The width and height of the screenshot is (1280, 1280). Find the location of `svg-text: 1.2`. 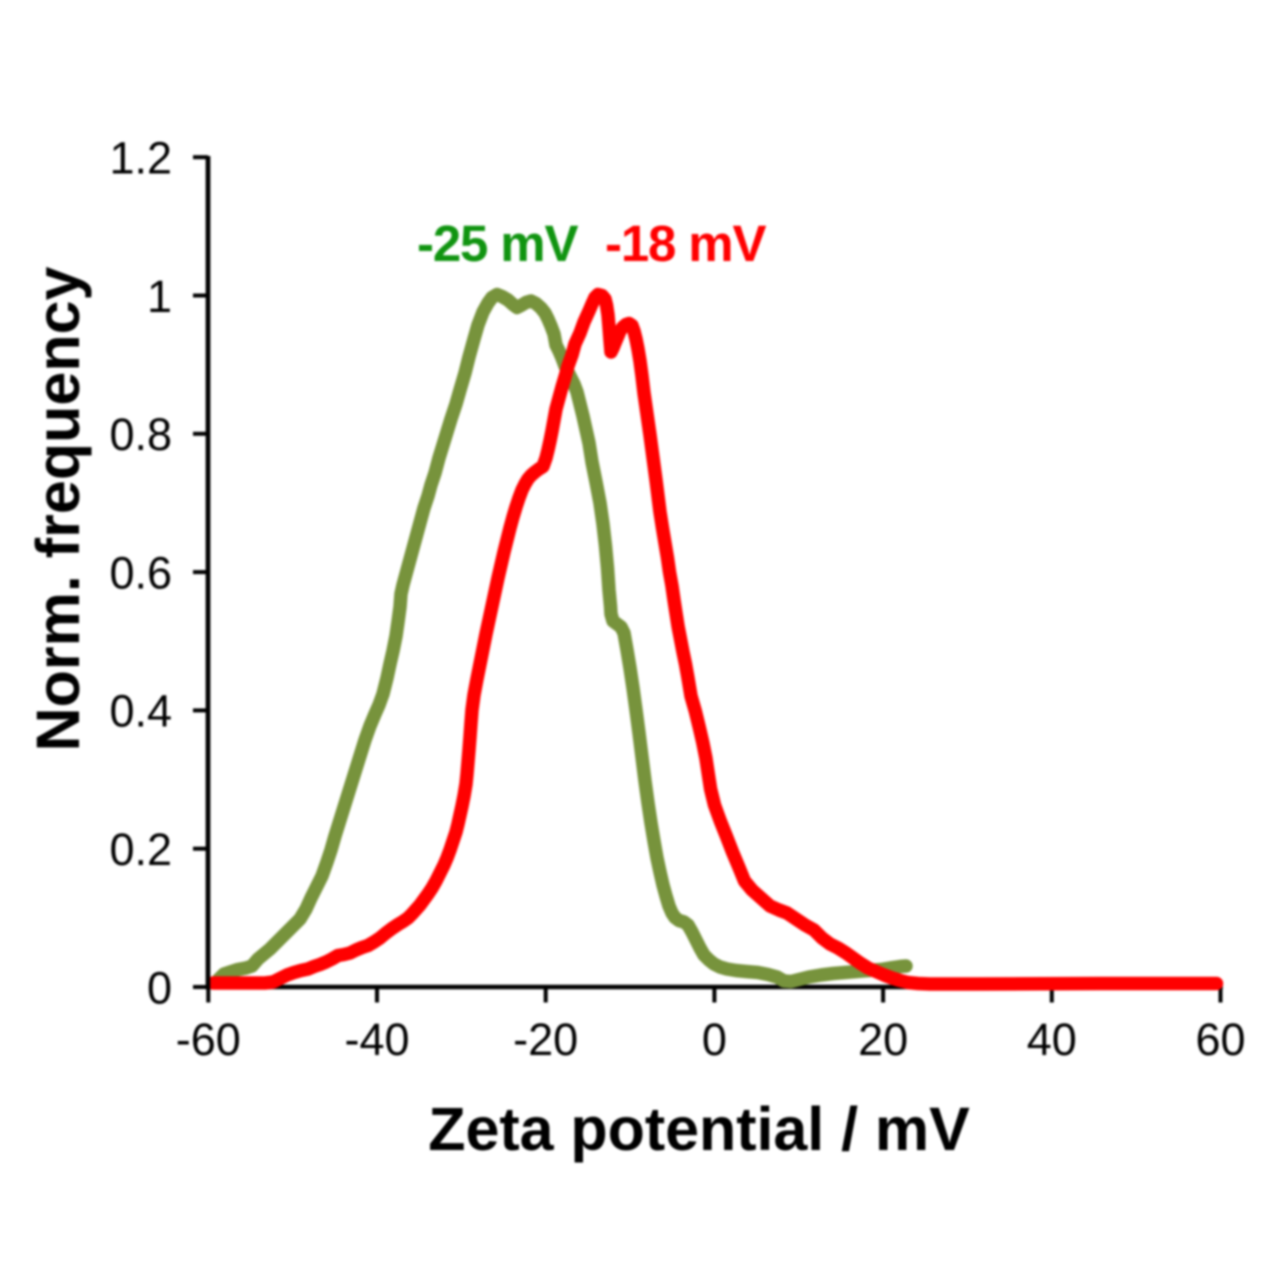

svg-text: 1.2 is located at coordinates (140, 158).